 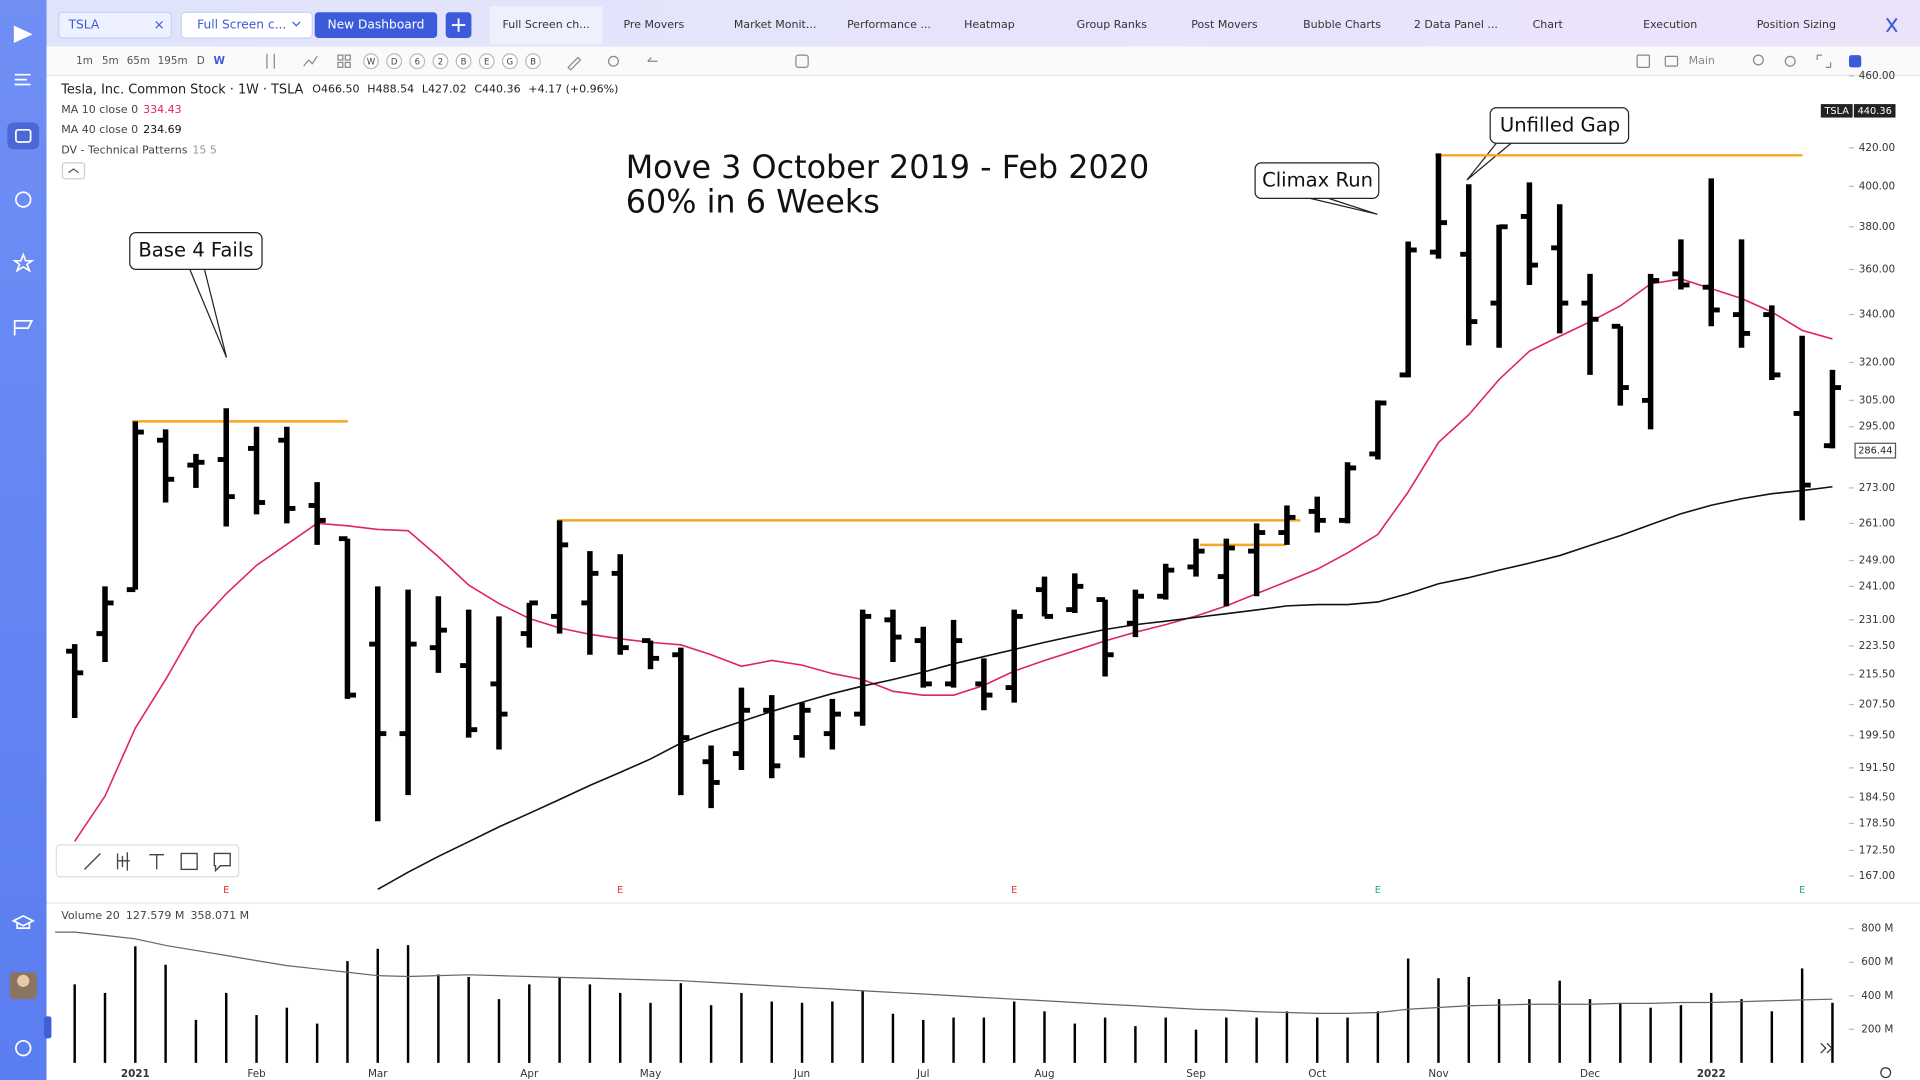 I want to click on y-tick-label: 295.00, so click(x=1877, y=427).